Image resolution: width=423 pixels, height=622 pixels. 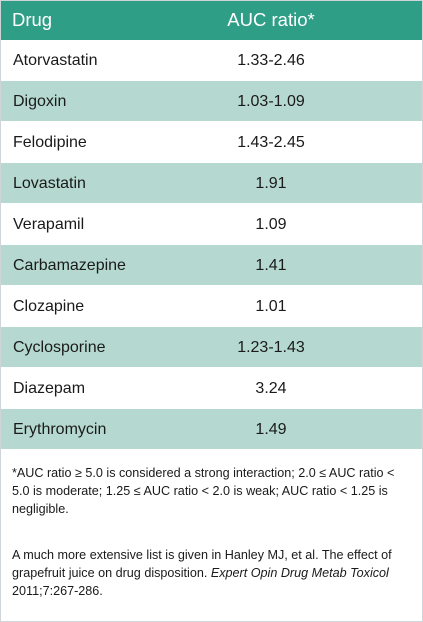 What do you see at coordinates (49, 388) in the screenshot?
I see `drug-name: Diazepam` at bounding box center [49, 388].